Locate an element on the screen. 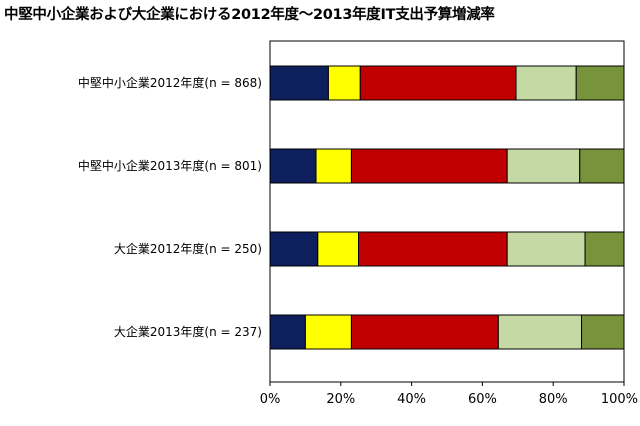  bar-segment-row3-seg5 is located at coordinates (604, 249).